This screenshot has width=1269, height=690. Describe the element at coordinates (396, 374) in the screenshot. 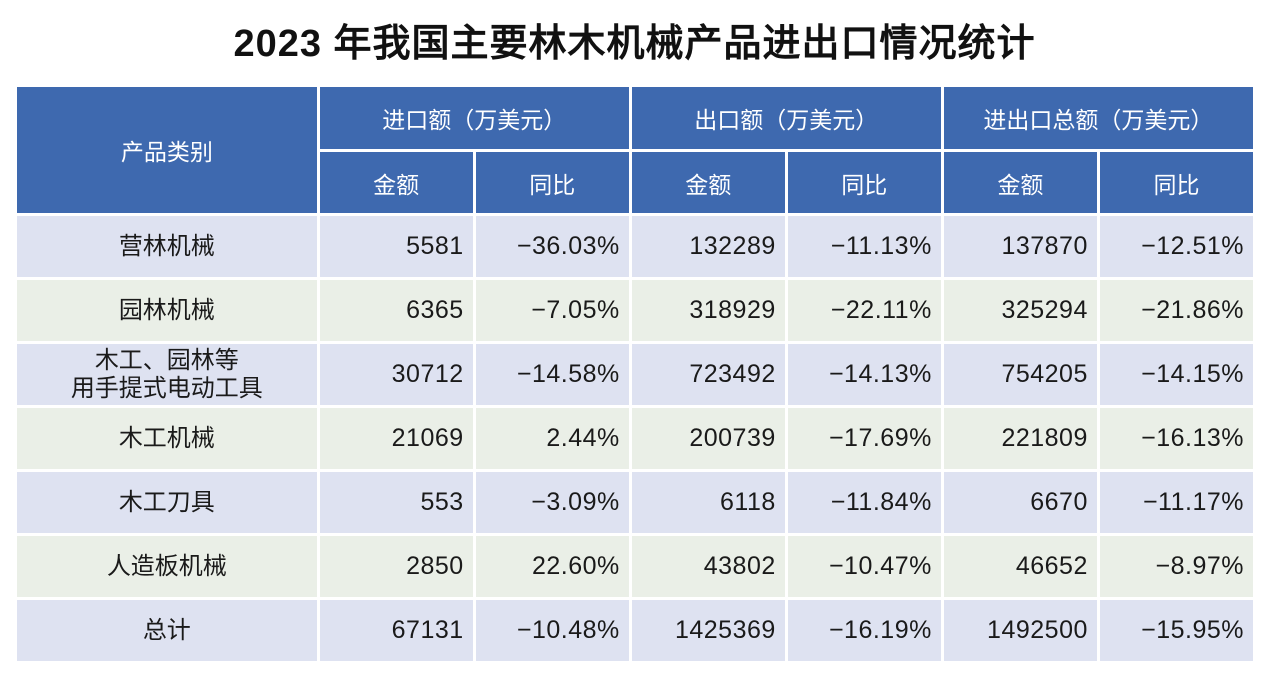

I see `import-amount-cell: 30712` at that location.